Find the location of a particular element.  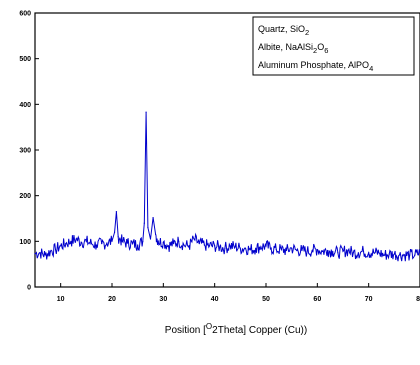

x-tick-label: 70 is located at coordinates (369, 299).